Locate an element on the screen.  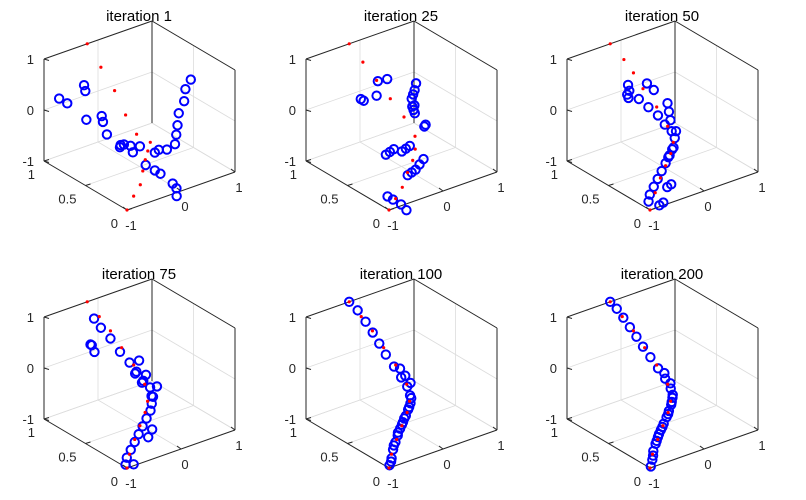
y-tick-label: 1 is located at coordinates (293, 432).